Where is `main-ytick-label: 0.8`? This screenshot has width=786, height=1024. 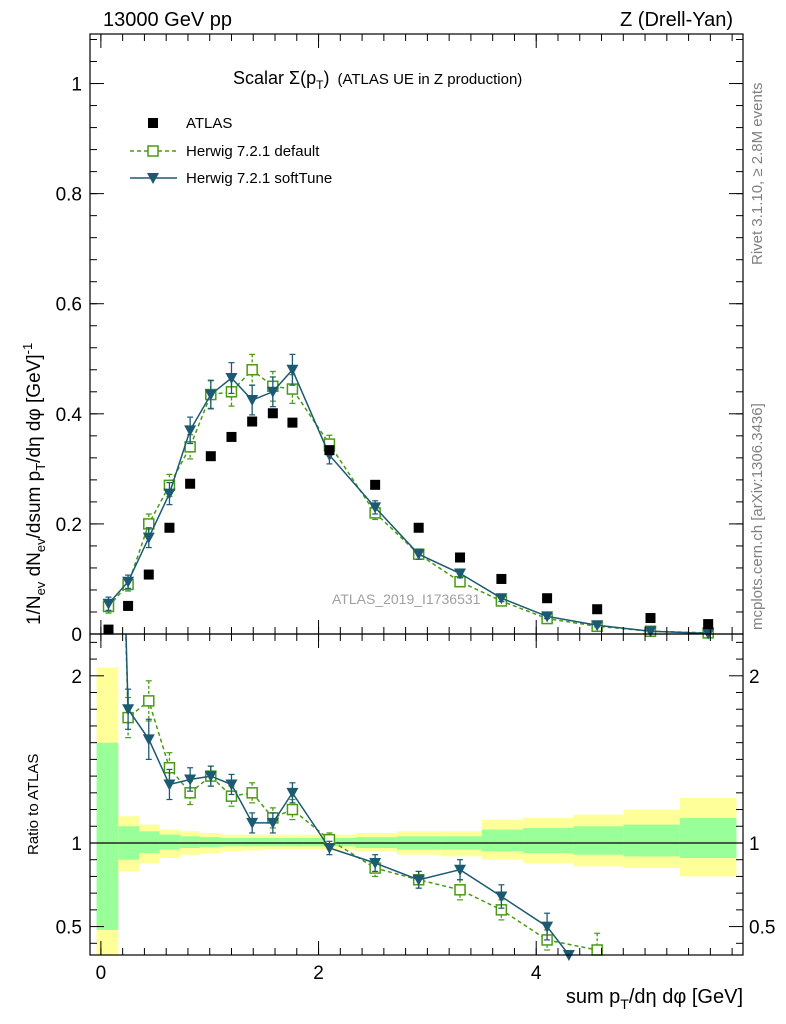
main-ytick-label: 0.8 is located at coordinates (69, 195).